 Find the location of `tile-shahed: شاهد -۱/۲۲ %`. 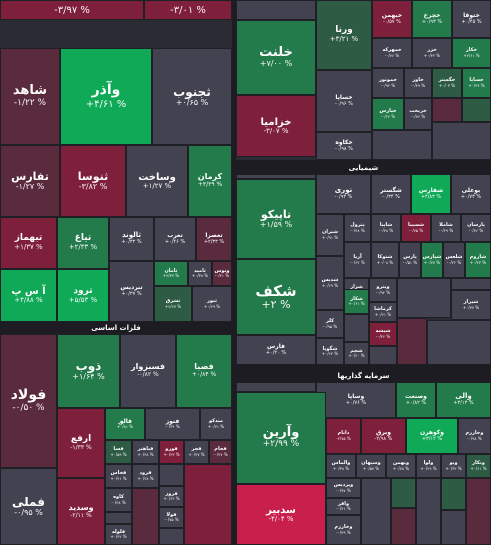

tile-shahed: شاهد -۱/۲۲ % is located at coordinates (30, 96).